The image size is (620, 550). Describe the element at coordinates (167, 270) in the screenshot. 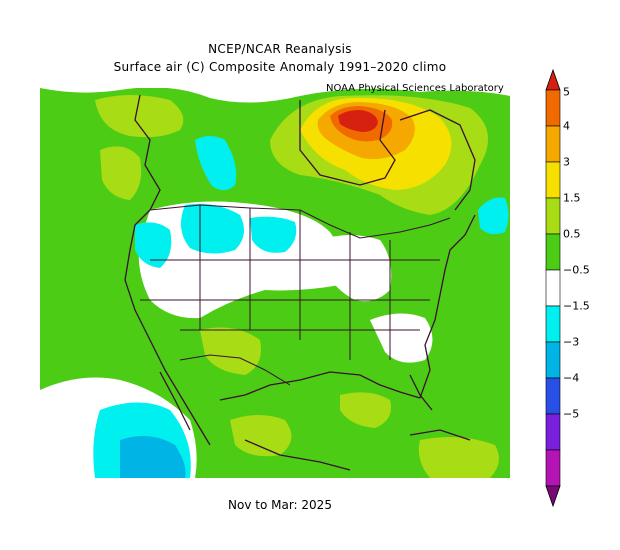

I see `west-coast-outline` at that location.